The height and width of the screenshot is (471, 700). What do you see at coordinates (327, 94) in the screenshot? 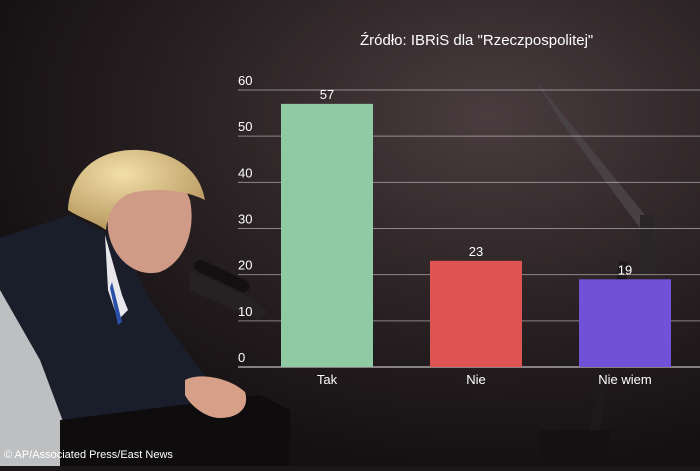
I see `data-label: 57` at bounding box center [327, 94].